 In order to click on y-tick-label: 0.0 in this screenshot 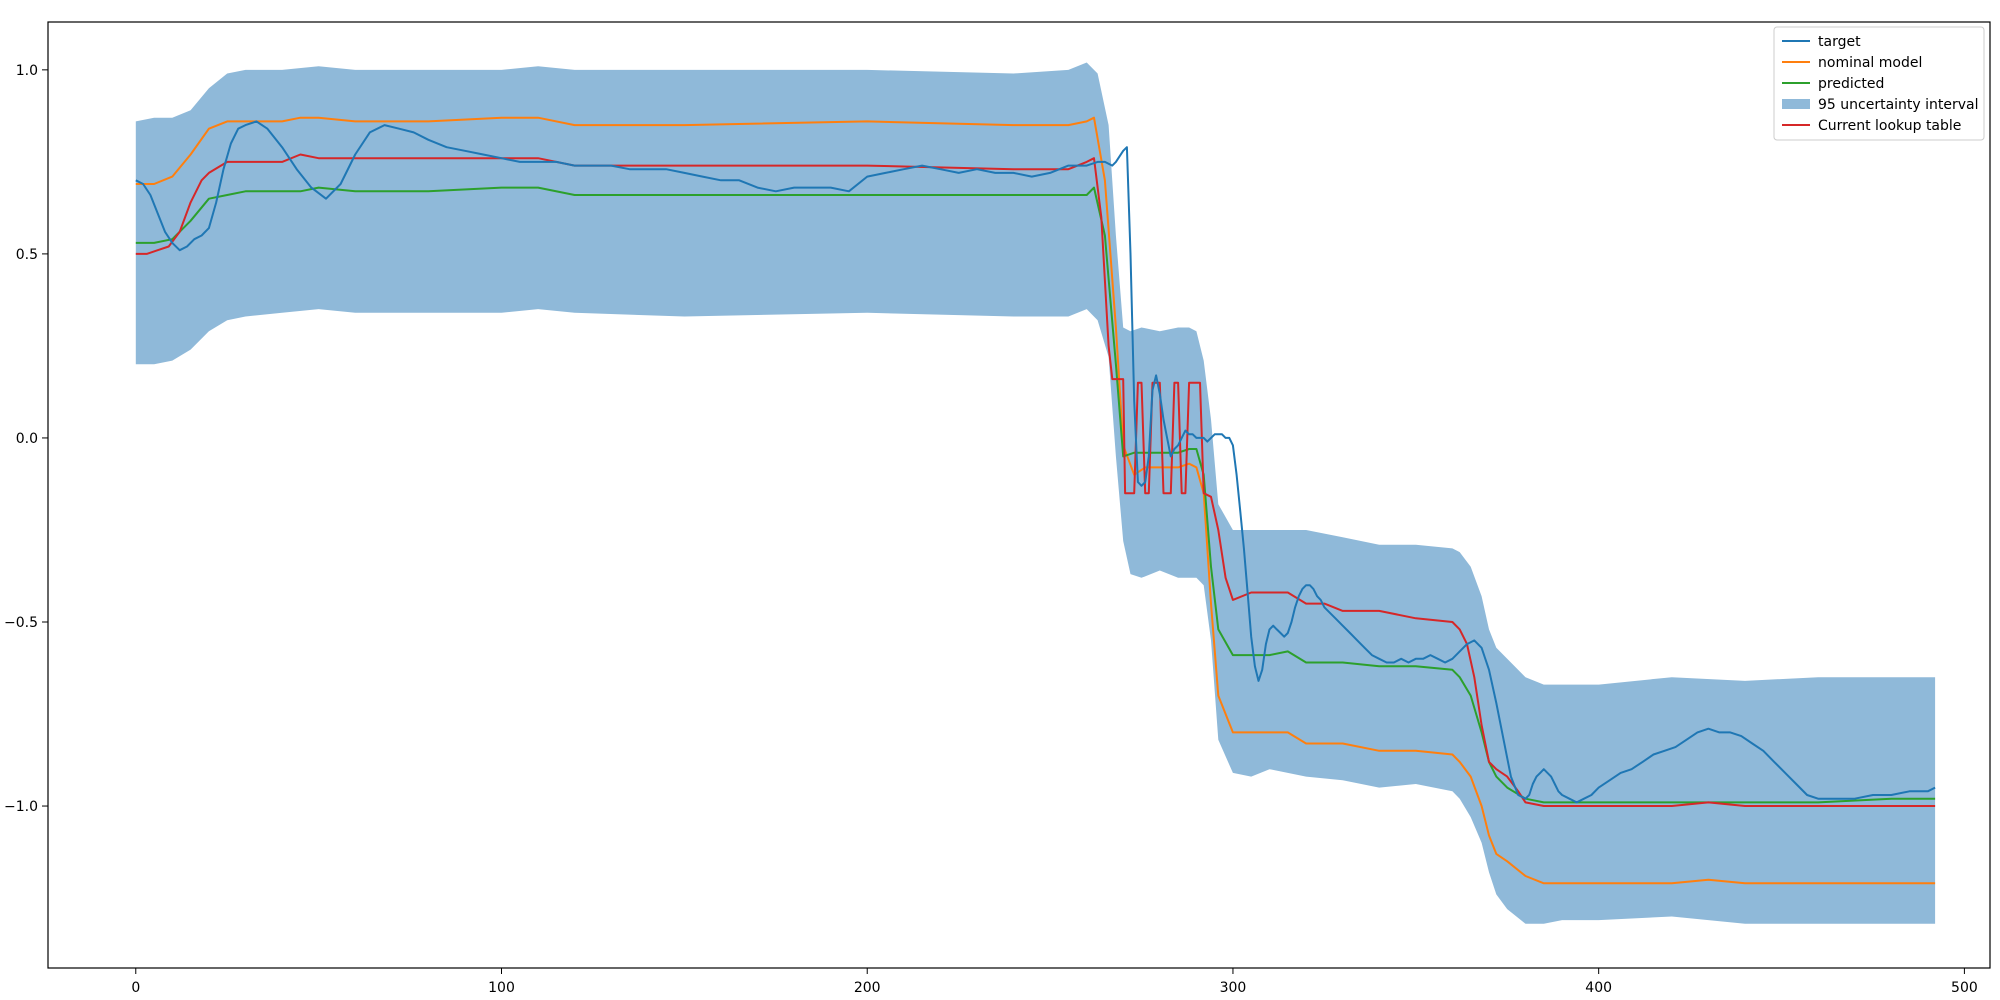, I will do `click(27, 439)`.